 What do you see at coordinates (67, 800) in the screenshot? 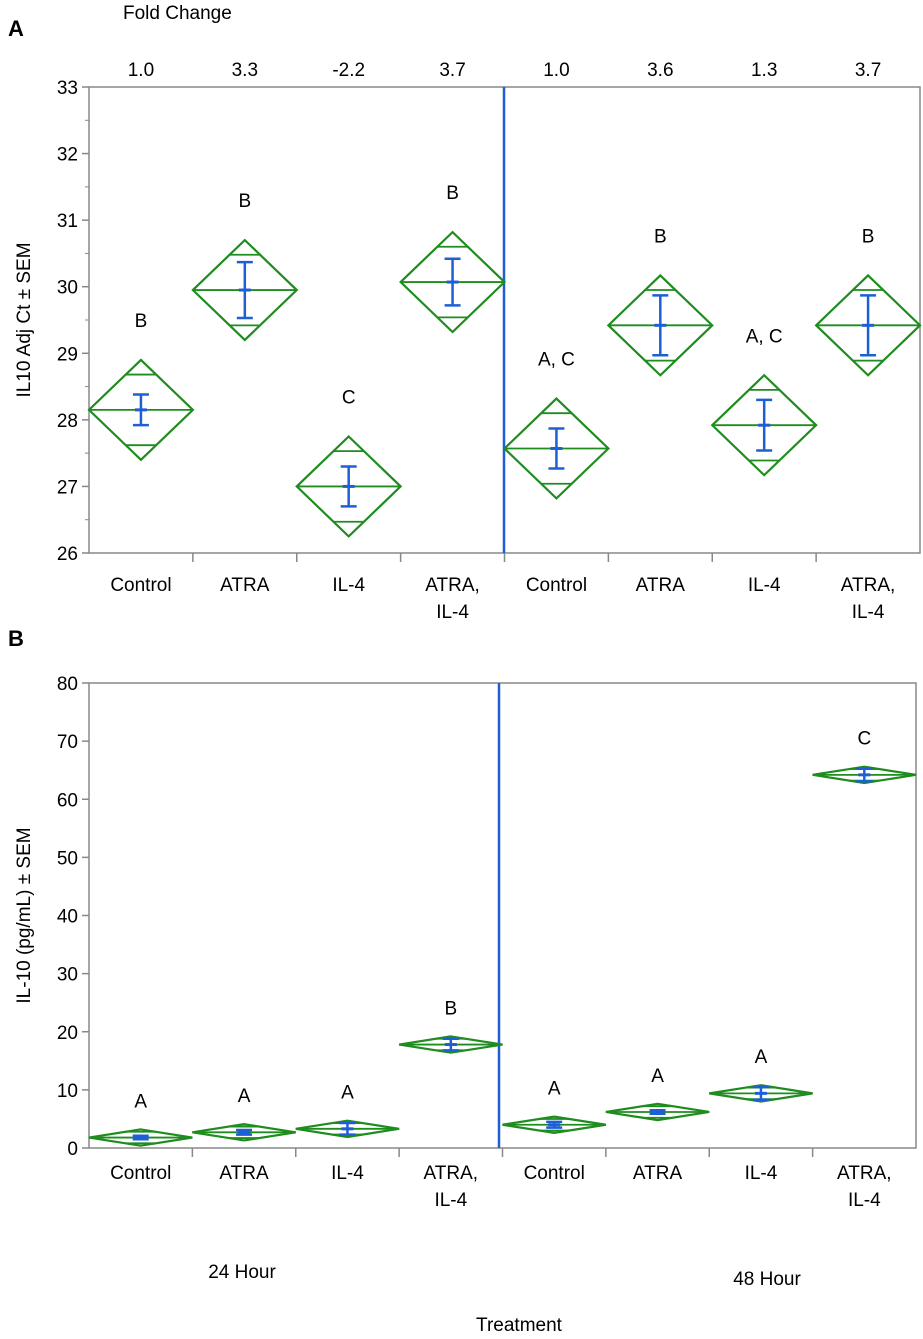
I see `y-tick-label: 60` at bounding box center [67, 800].